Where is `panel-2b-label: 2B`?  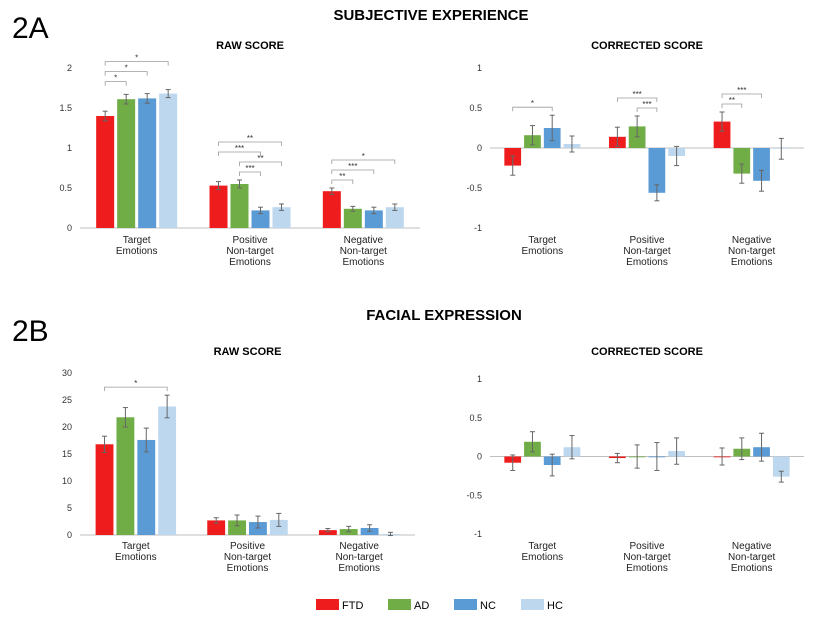
panel-2b-label: 2B is located at coordinates (30, 331).